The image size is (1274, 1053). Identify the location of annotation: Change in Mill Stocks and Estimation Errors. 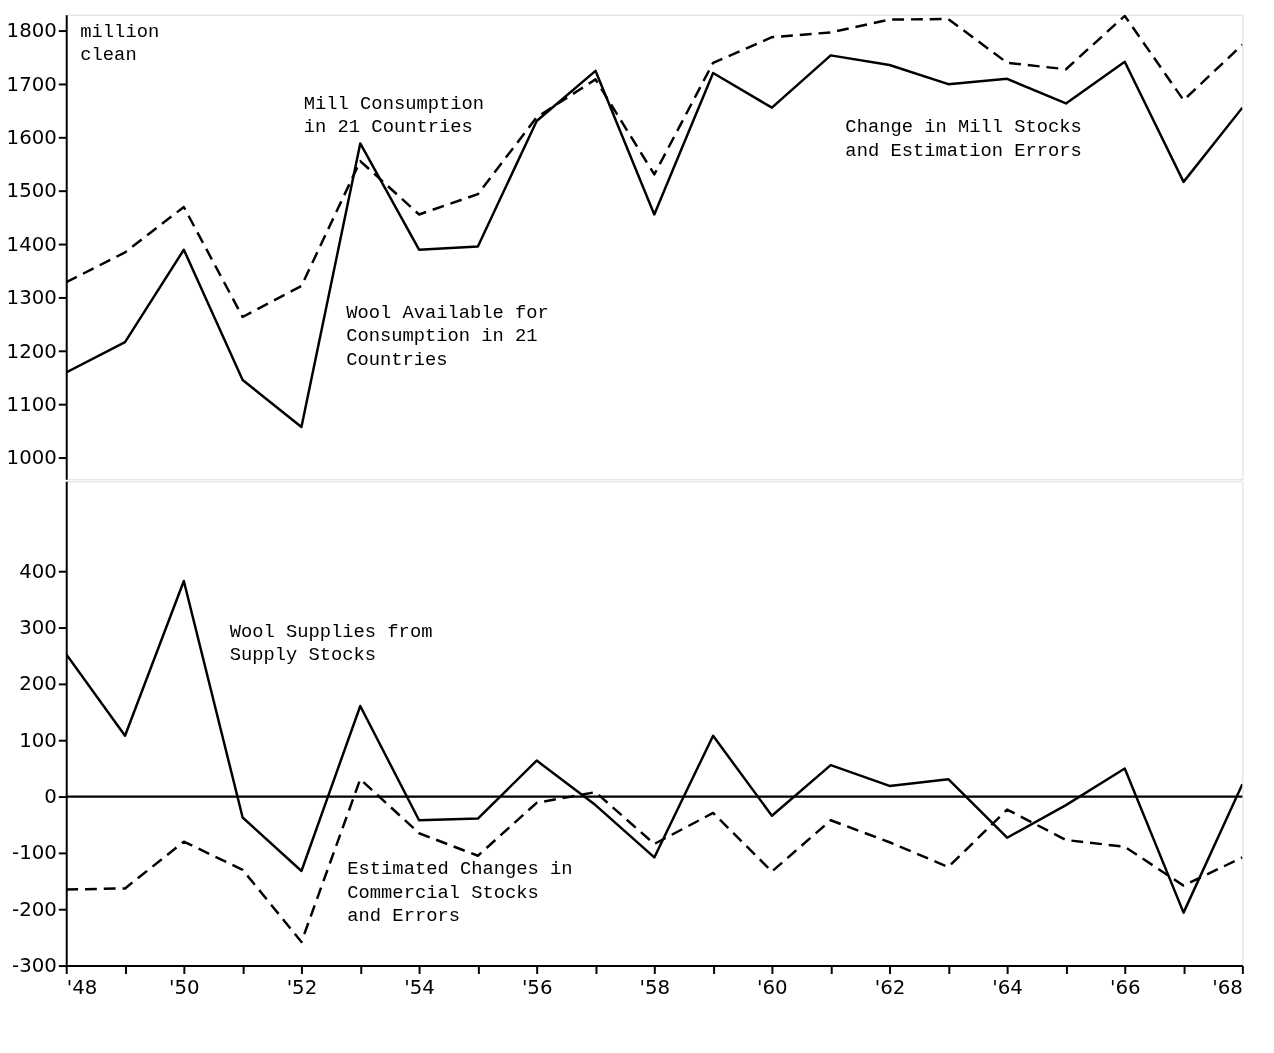
(963, 138).